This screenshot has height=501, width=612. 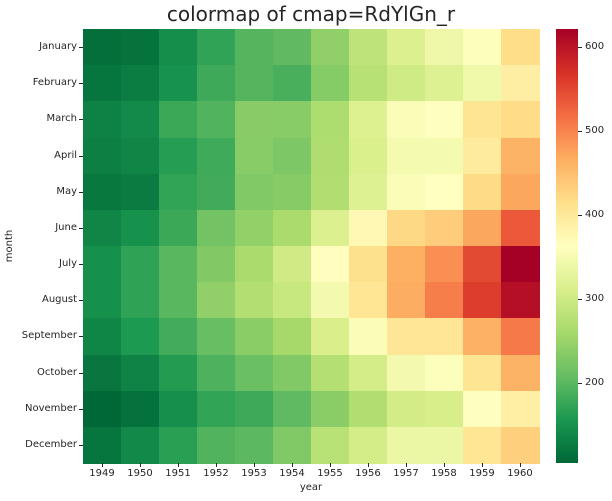 I want to click on y-tick-label: March, so click(x=61, y=119).